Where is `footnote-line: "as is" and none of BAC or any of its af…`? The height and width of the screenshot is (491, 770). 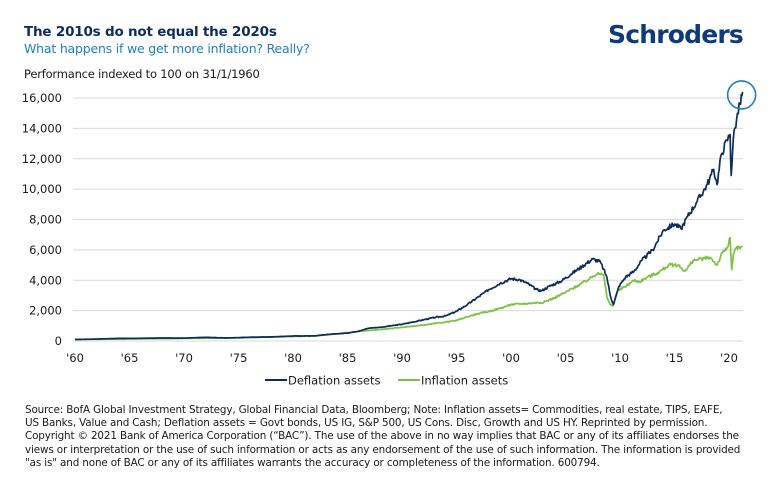
footnote-line: "as is" and none of BAC or any of its af… is located at coordinates (312, 462).